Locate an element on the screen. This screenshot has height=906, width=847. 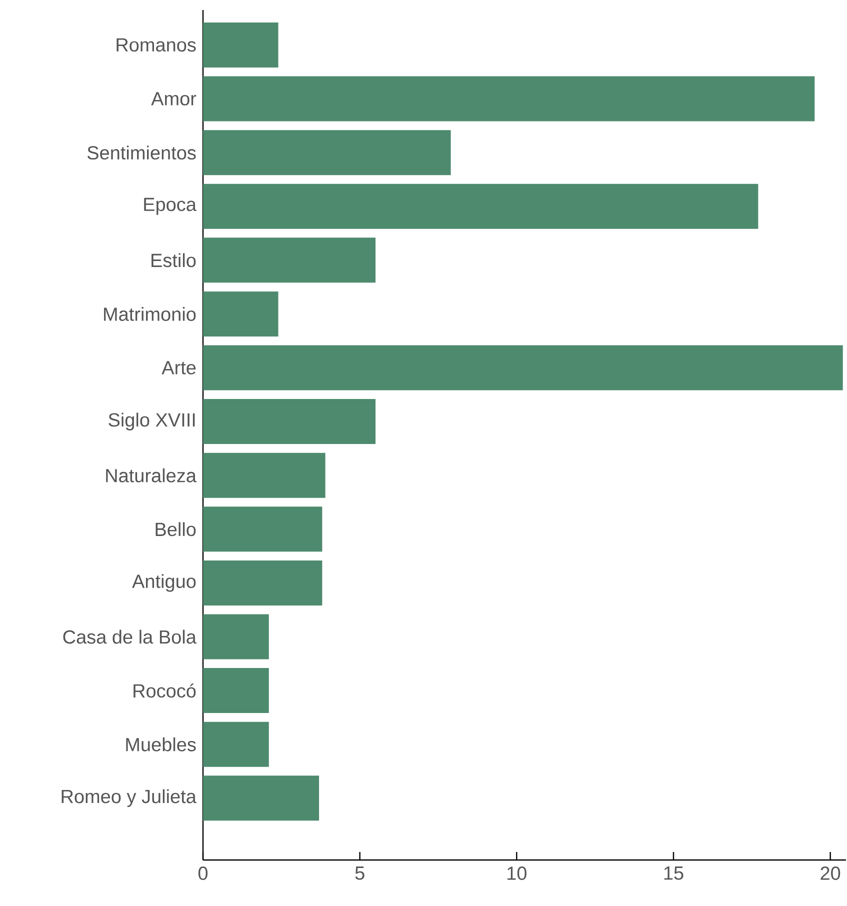
y-tick-label: Epoca is located at coordinates (170, 206).